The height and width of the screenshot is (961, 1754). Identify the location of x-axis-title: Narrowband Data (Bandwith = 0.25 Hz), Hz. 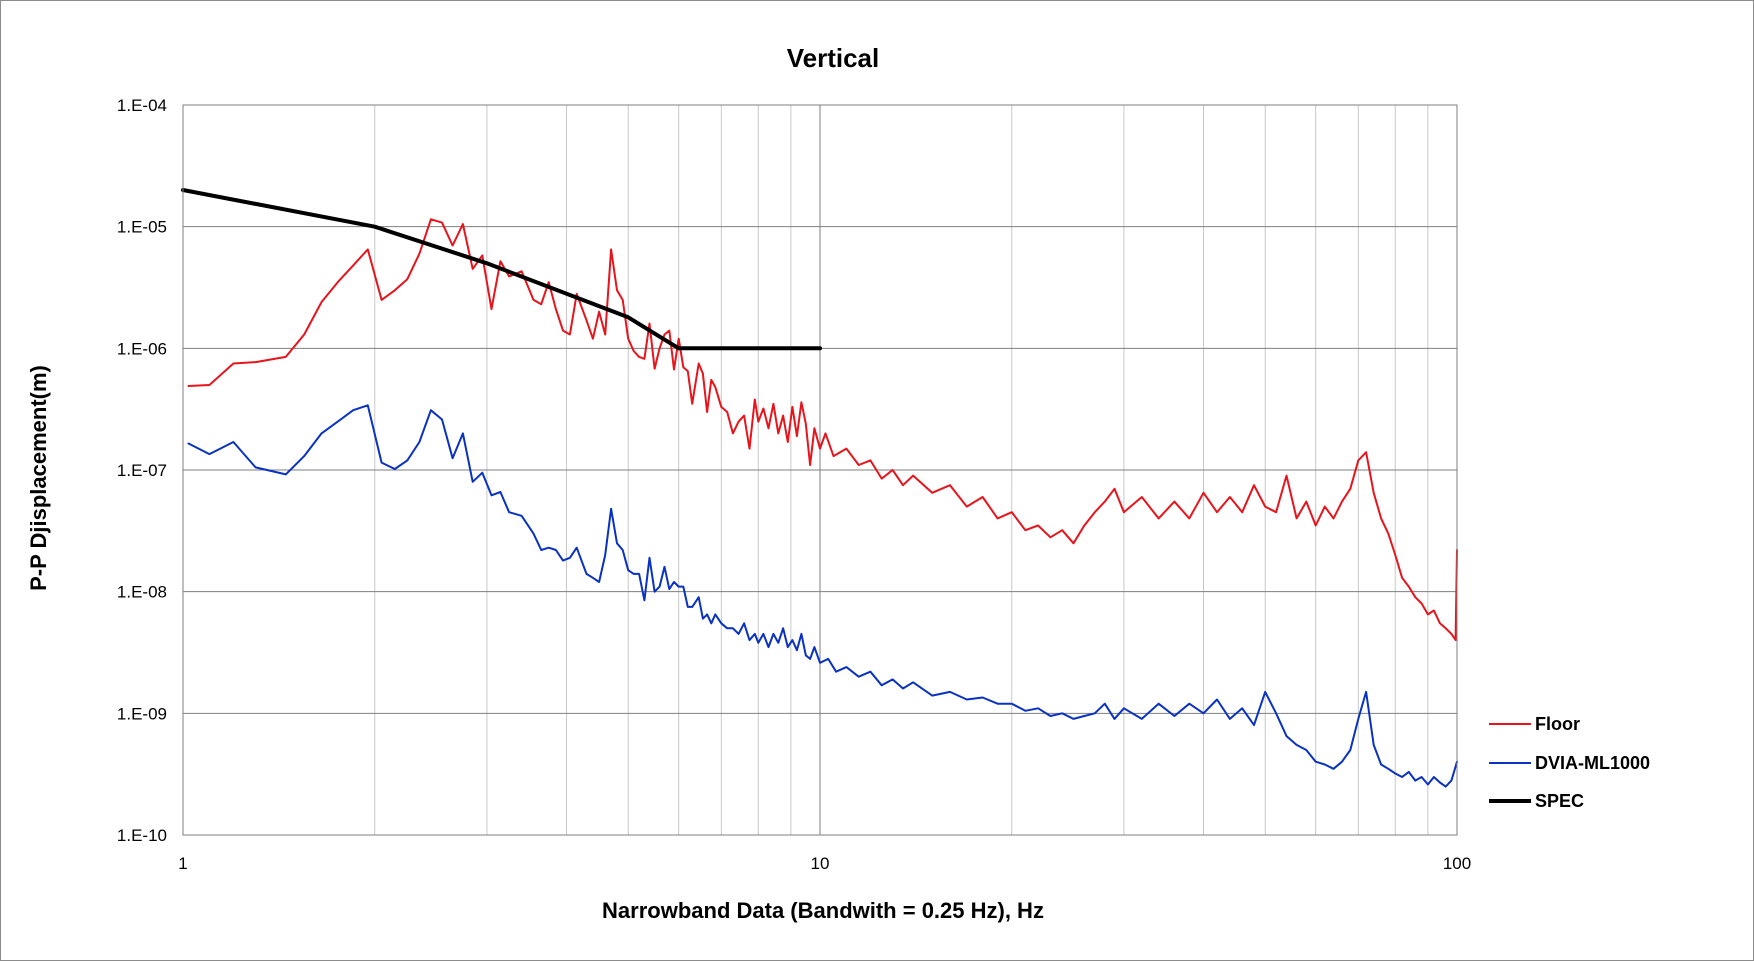
(823, 910).